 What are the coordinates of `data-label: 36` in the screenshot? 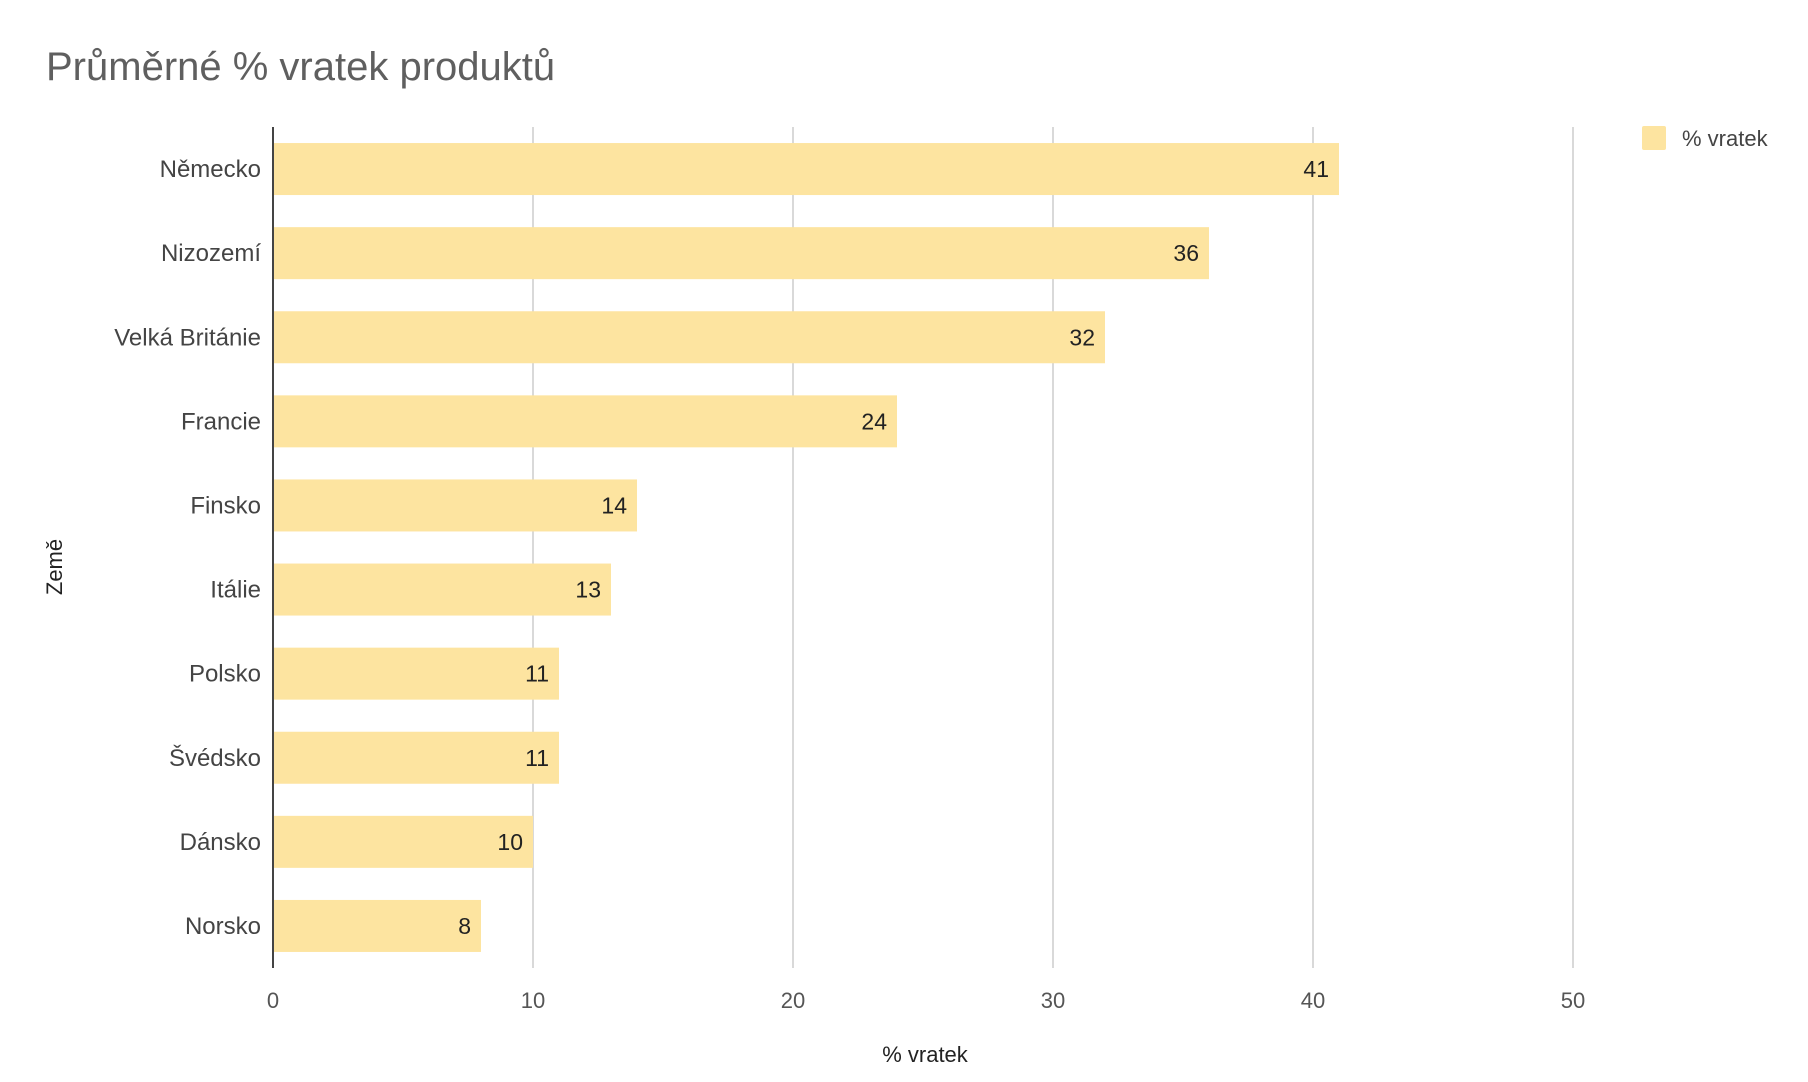 It's located at (1186, 253).